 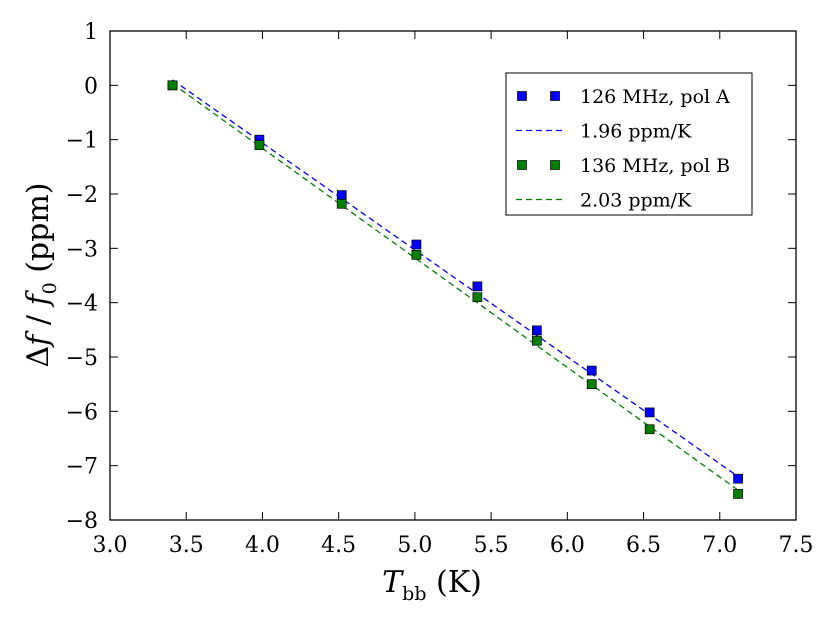 I want to click on y-tick-label: −1, so click(x=82, y=141).